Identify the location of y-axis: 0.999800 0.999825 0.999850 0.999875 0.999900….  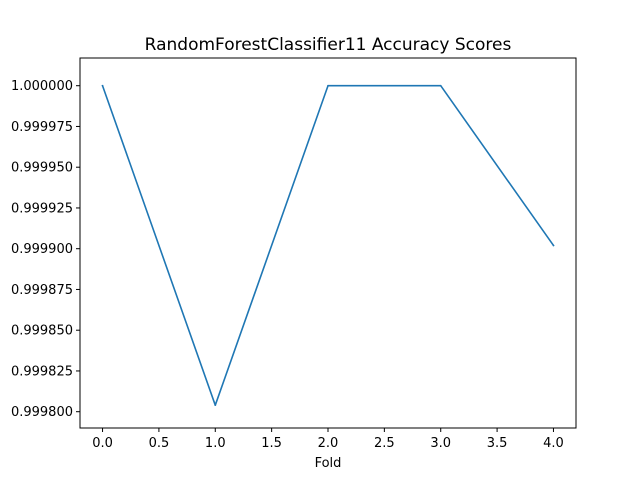
(45, 249).